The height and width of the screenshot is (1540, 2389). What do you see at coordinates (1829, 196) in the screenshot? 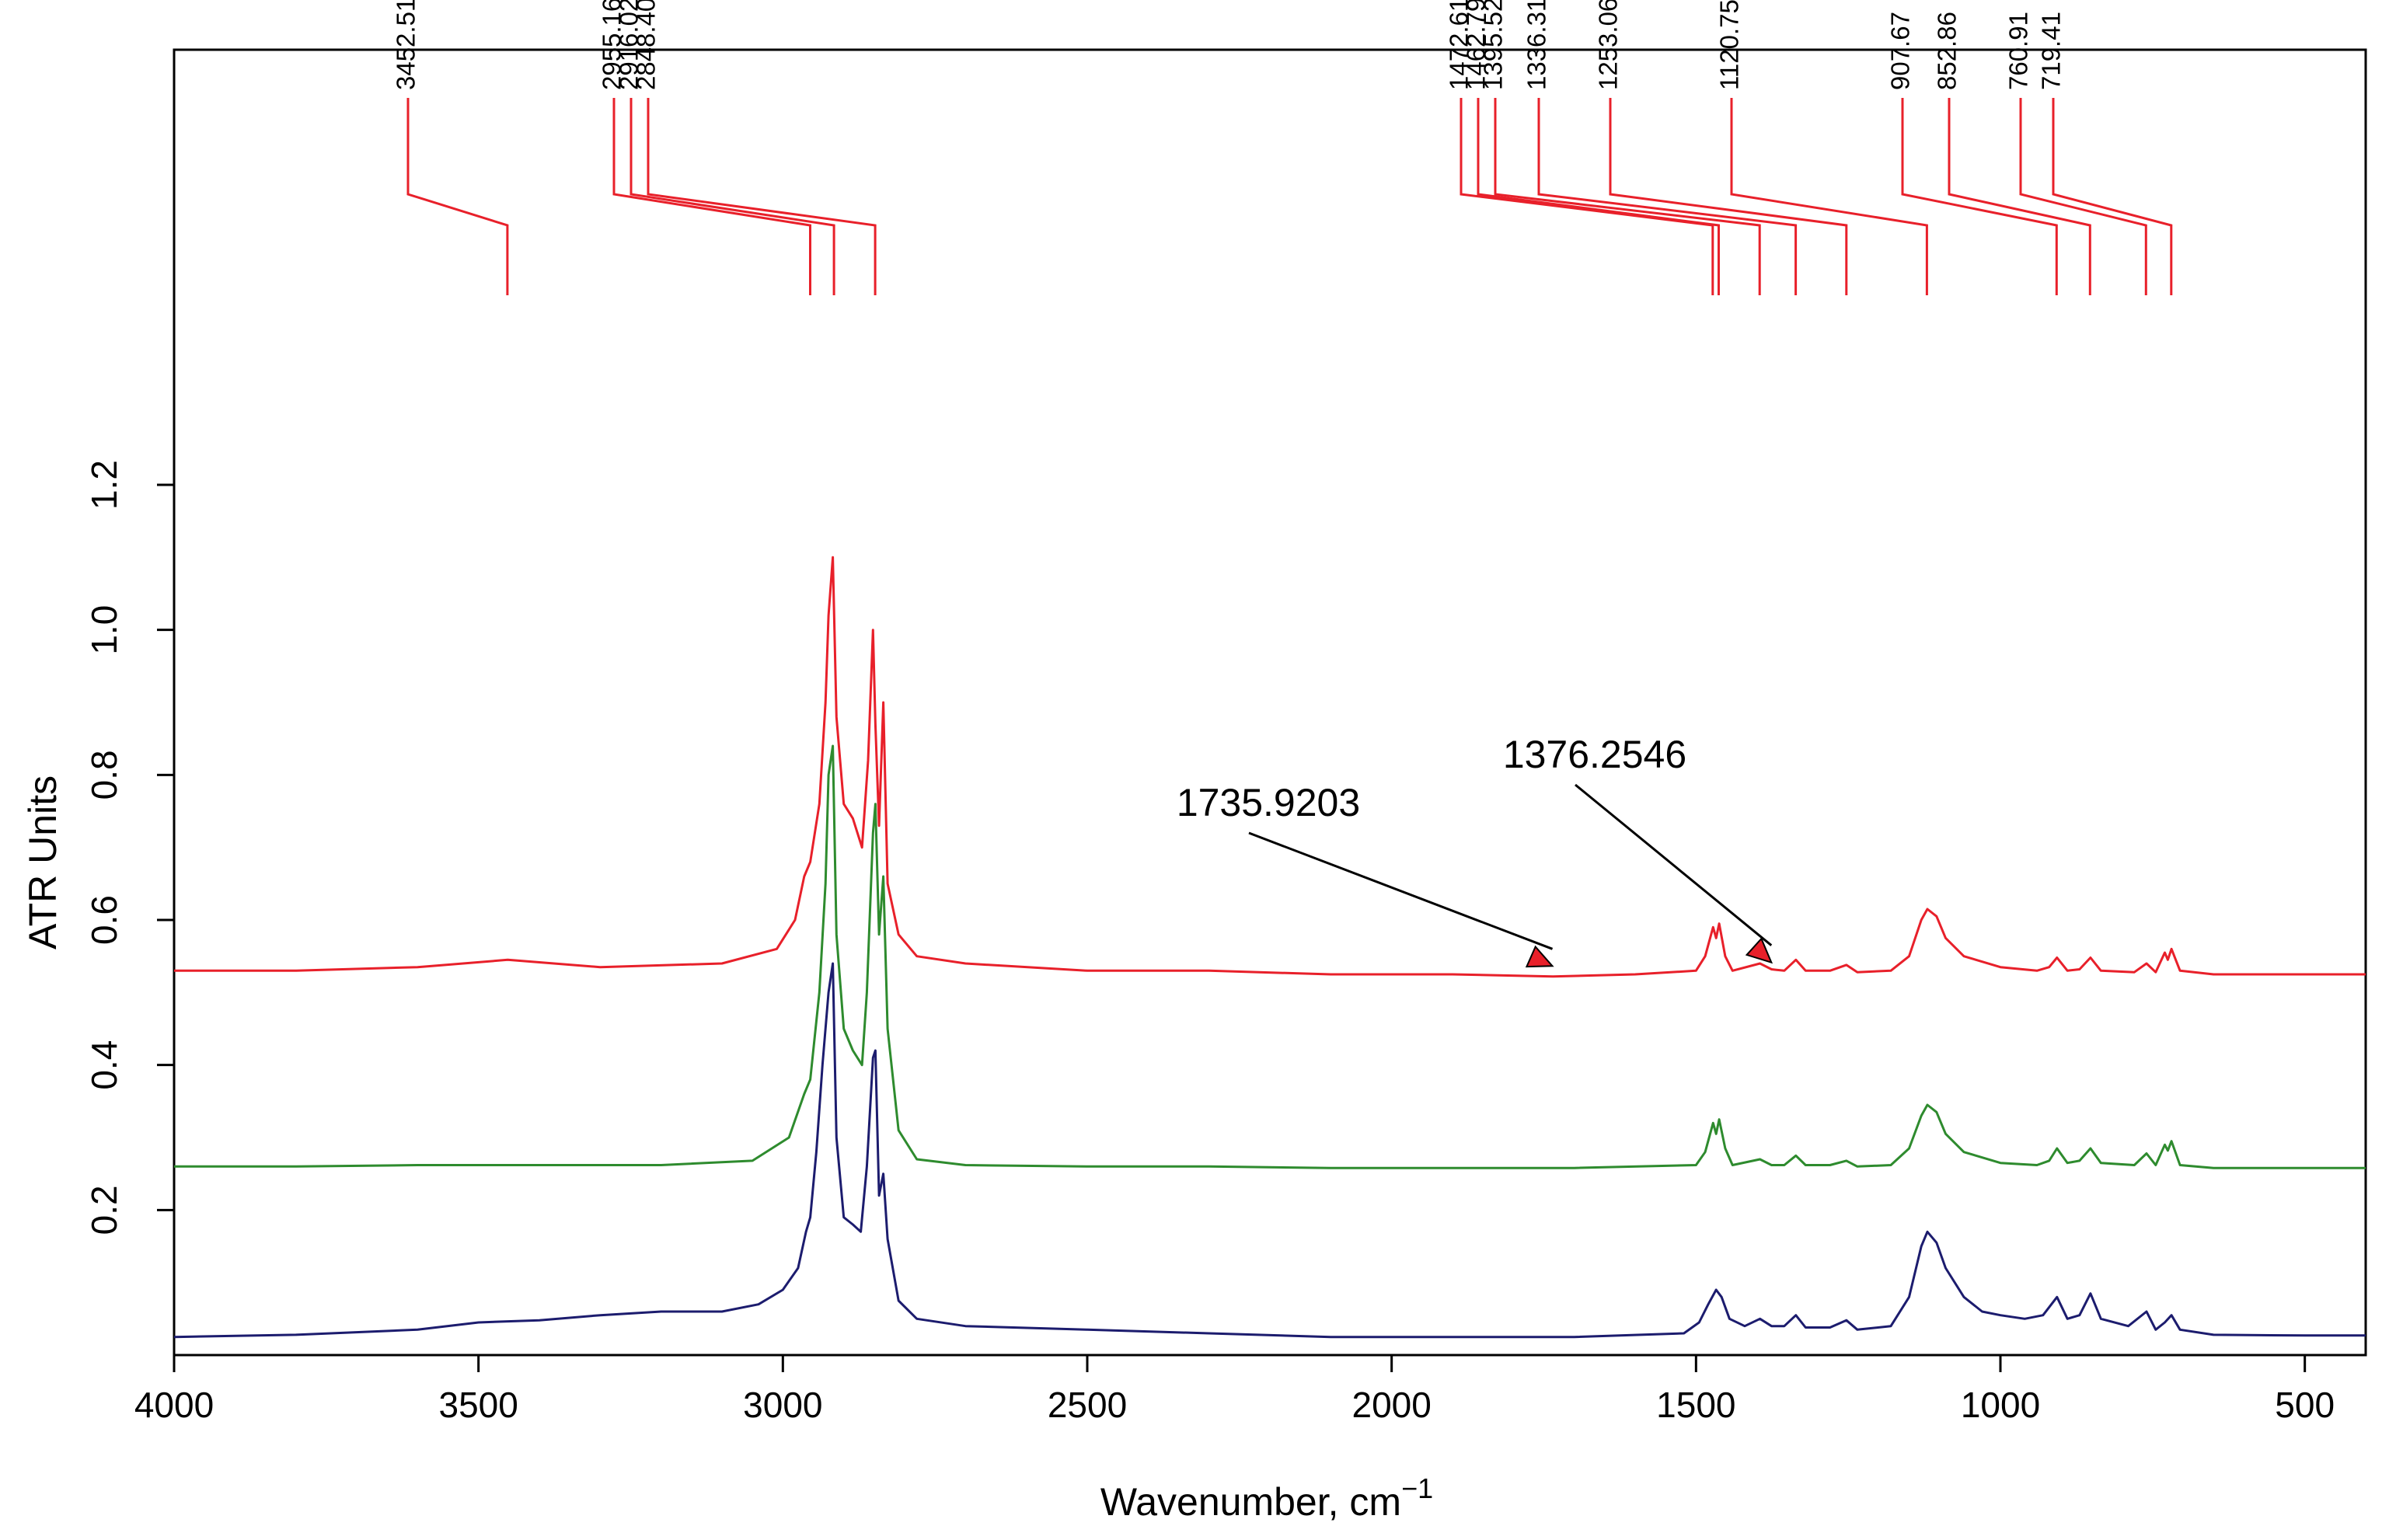
I see `peak-marker-line-1120.75` at bounding box center [1829, 196].